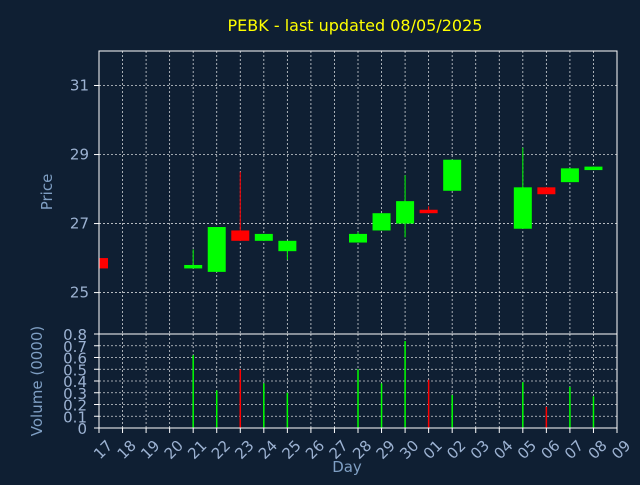  Describe the element at coordinates (79, 224) in the screenshot. I see `price-tick-label: 27` at that location.